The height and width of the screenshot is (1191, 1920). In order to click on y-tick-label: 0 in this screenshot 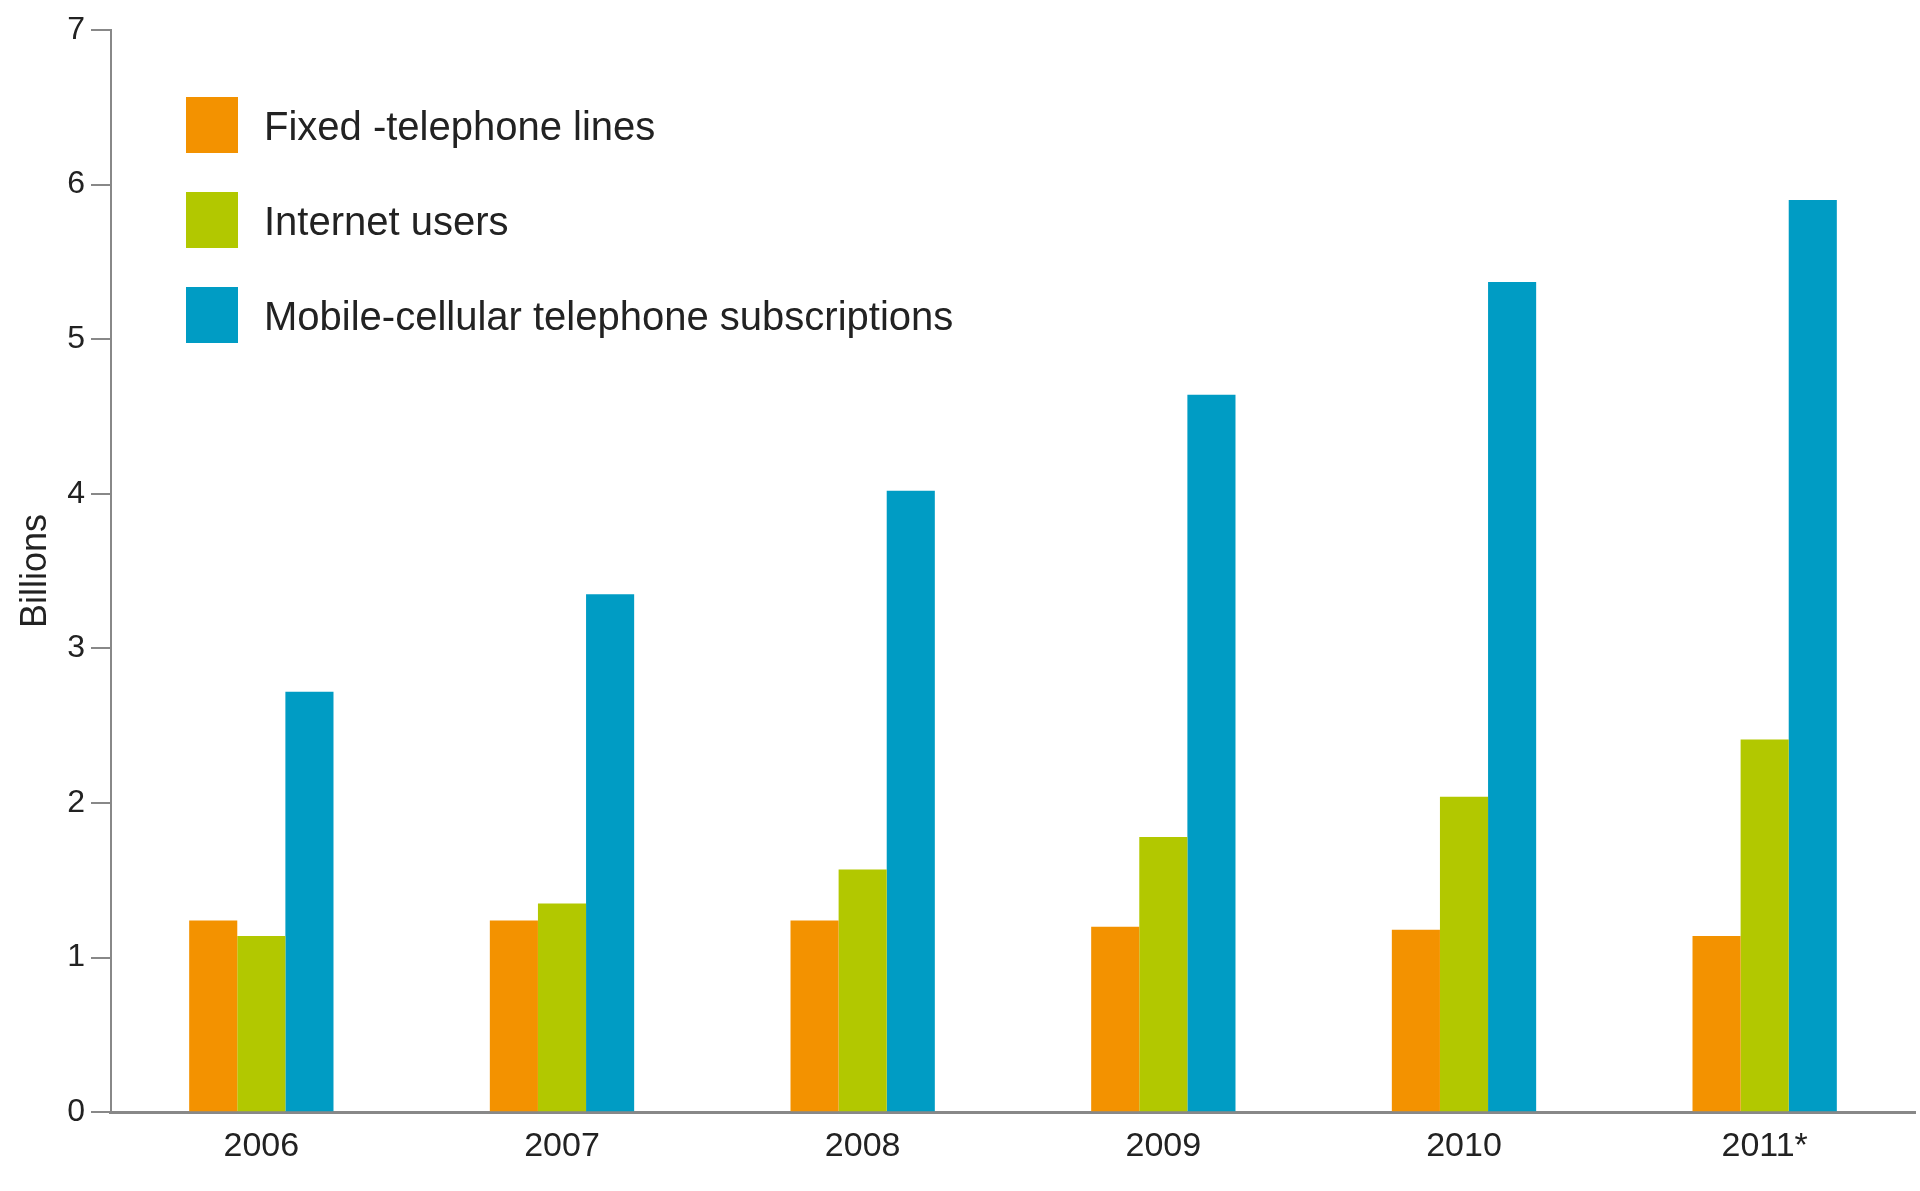, I will do `click(76, 1110)`.